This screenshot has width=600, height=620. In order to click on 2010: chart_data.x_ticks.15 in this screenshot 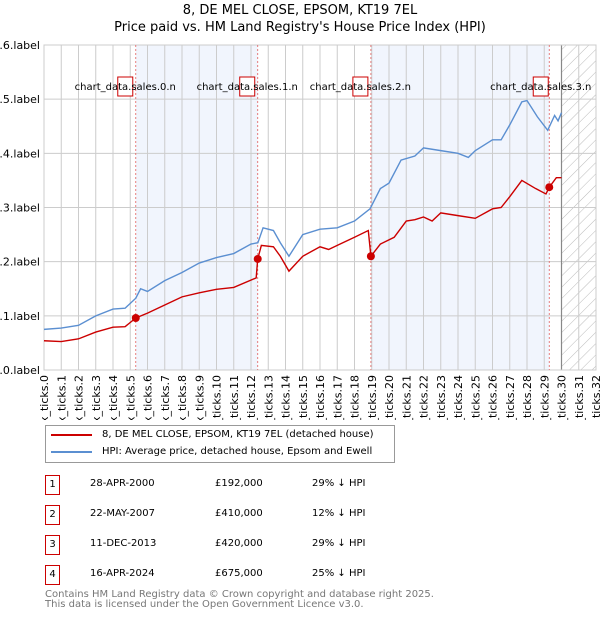, I will do `click(303, 397)`.